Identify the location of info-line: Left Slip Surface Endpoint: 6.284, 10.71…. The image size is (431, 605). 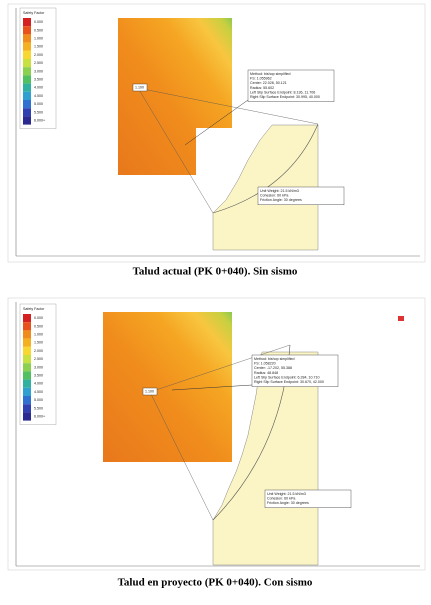
(287, 377).